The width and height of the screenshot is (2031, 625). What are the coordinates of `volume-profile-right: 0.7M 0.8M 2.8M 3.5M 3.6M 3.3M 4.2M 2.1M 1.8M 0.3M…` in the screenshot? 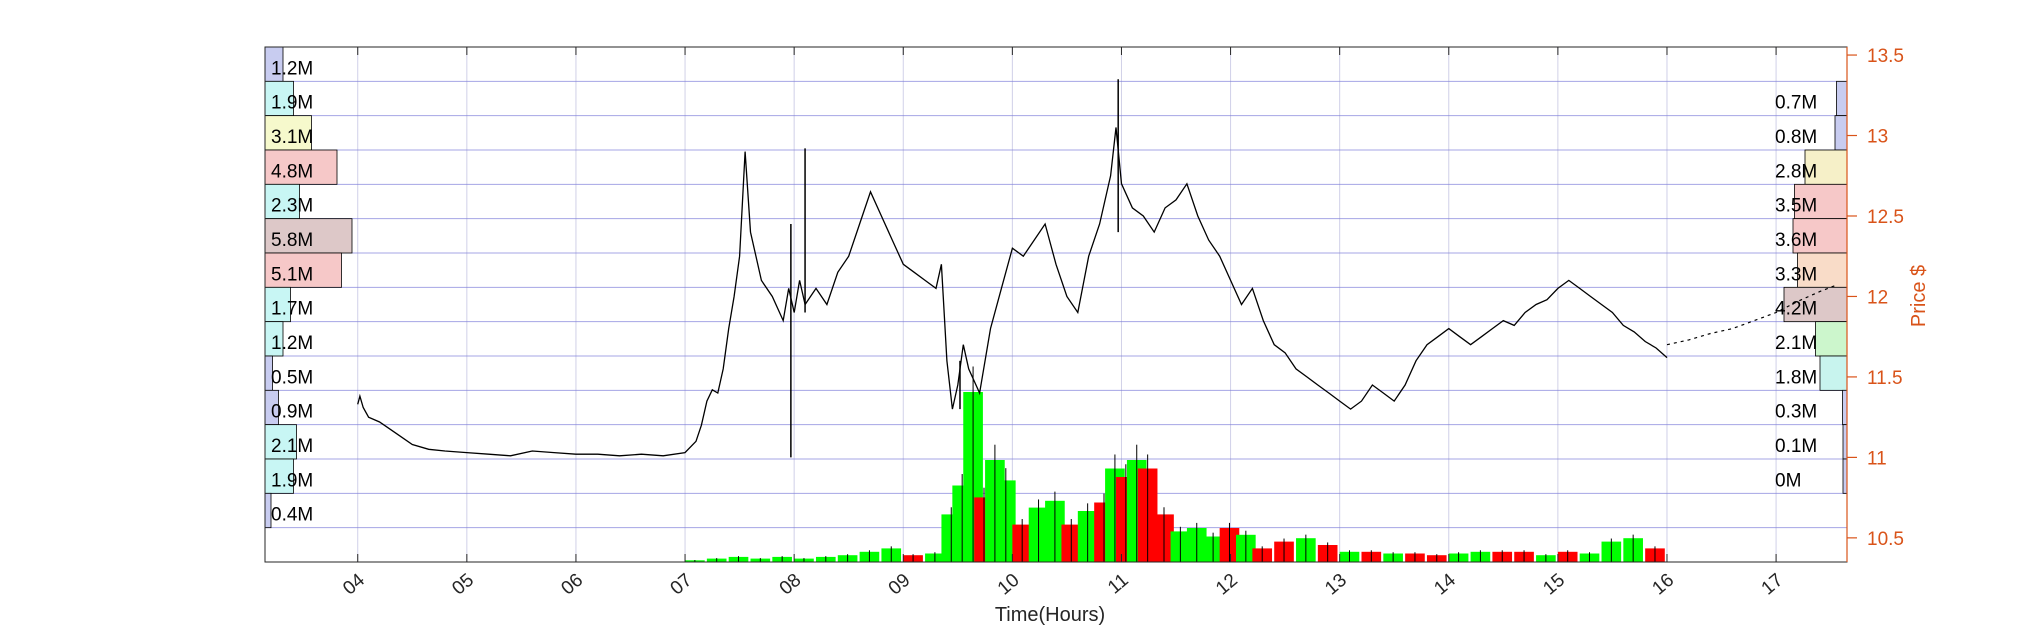 It's located at (1811, 287).